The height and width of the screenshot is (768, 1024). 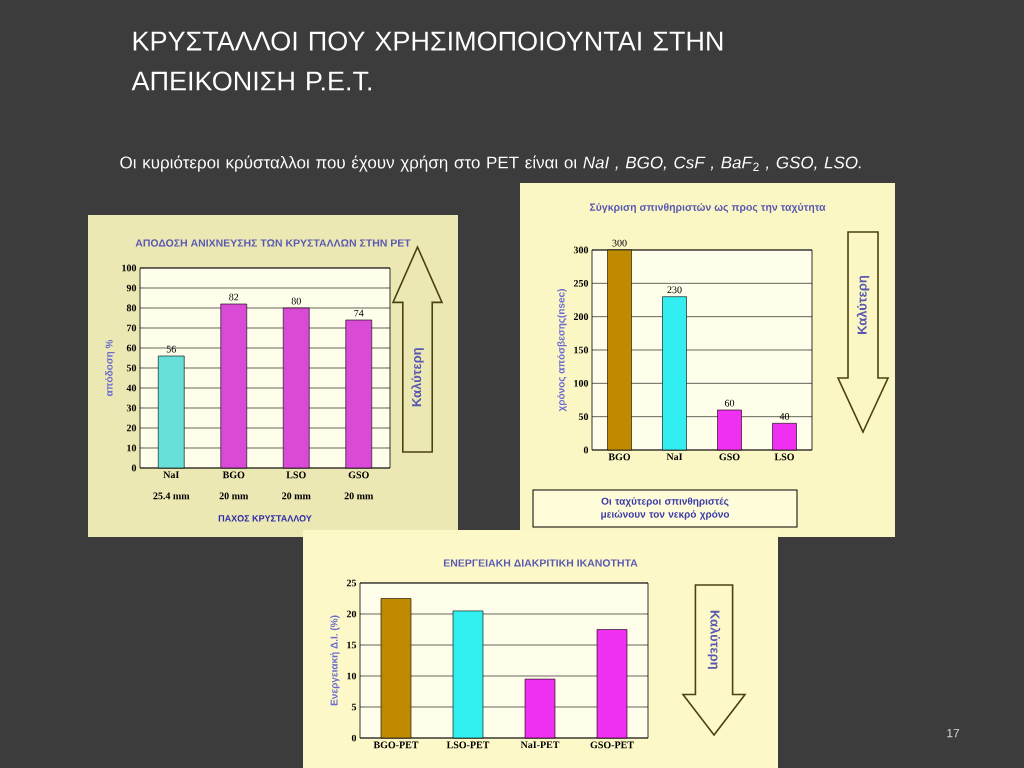 I want to click on y-tick-label: 60, so click(x=131, y=348).